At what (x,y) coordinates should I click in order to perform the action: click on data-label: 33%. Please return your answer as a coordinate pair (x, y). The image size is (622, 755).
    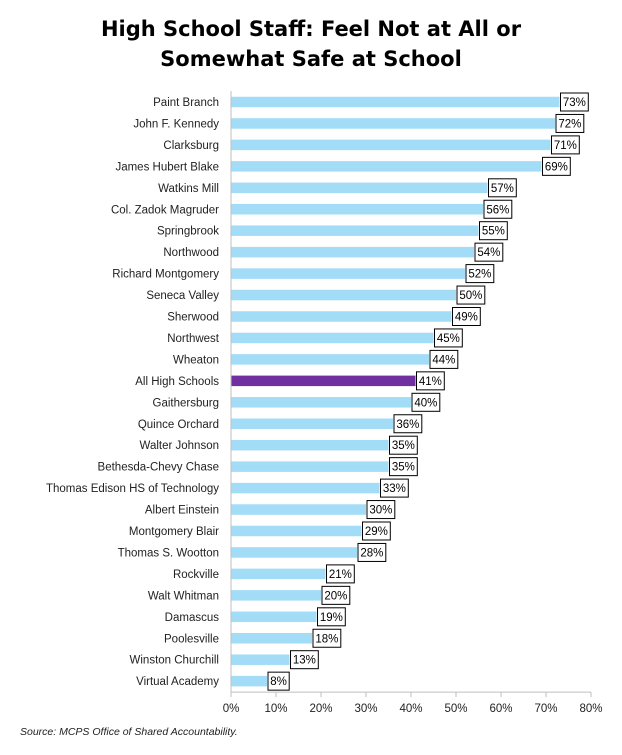
    Looking at the image, I should click on (394, 489).